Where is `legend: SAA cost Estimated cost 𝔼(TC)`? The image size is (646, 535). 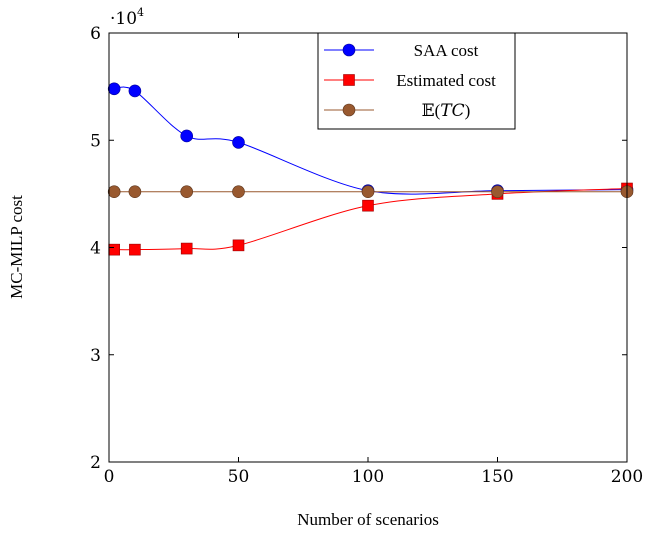
legend: SAA cost Estimated cost 𝔼(TC) is located at coordinates (416, 81).